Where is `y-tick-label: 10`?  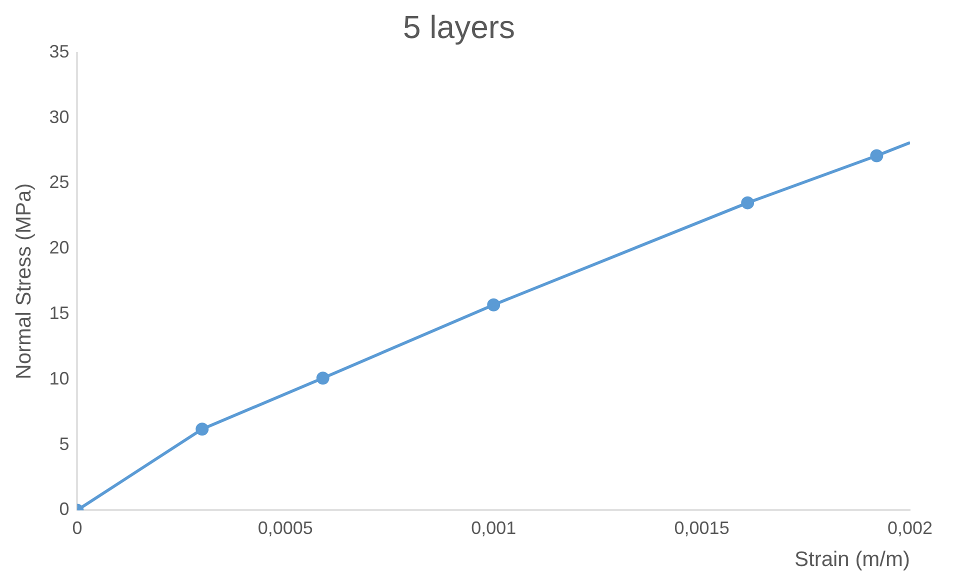
y-tick-label: 10 is located at coordinates (59, 378).